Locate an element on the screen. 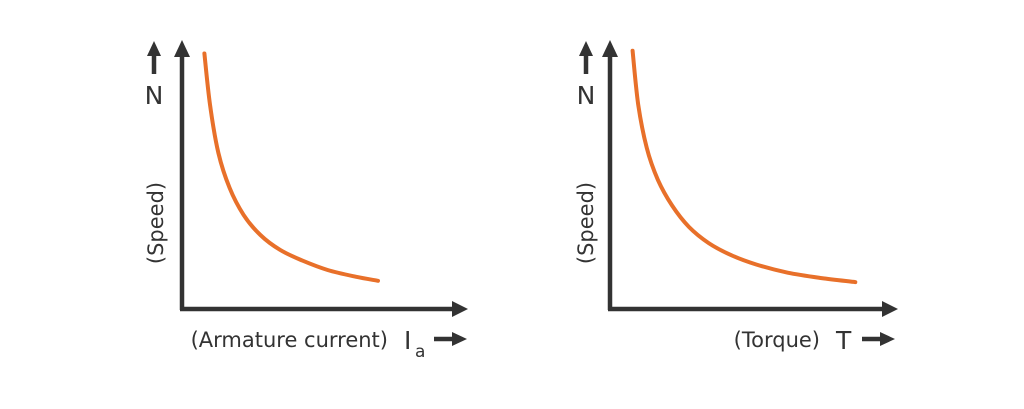 The image size is (1024, 409). x-axis-label: (Torque) is located at coordinates (777, 340).